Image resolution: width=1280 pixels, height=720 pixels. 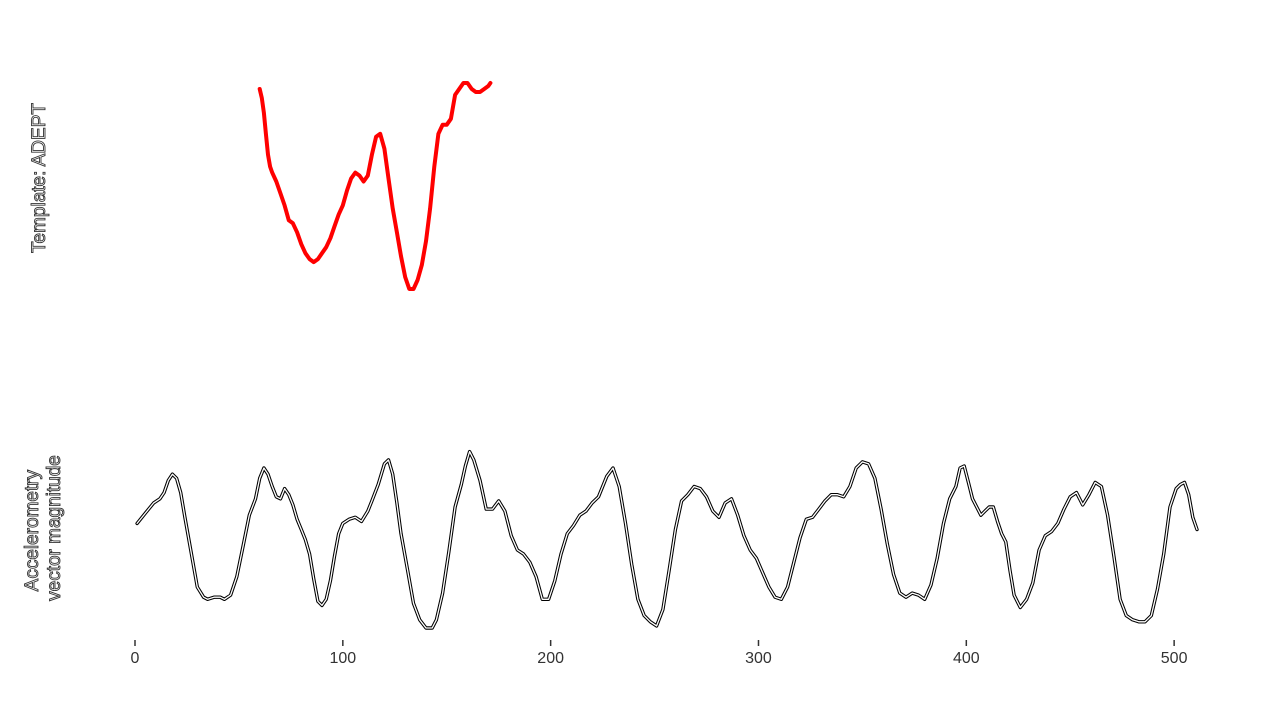 What do you see at coordinates (32, 530) in the screenshot?
I see `accelerometry-y-axis-label-line-1: Accelerometry` at bounding box center [32, 530].